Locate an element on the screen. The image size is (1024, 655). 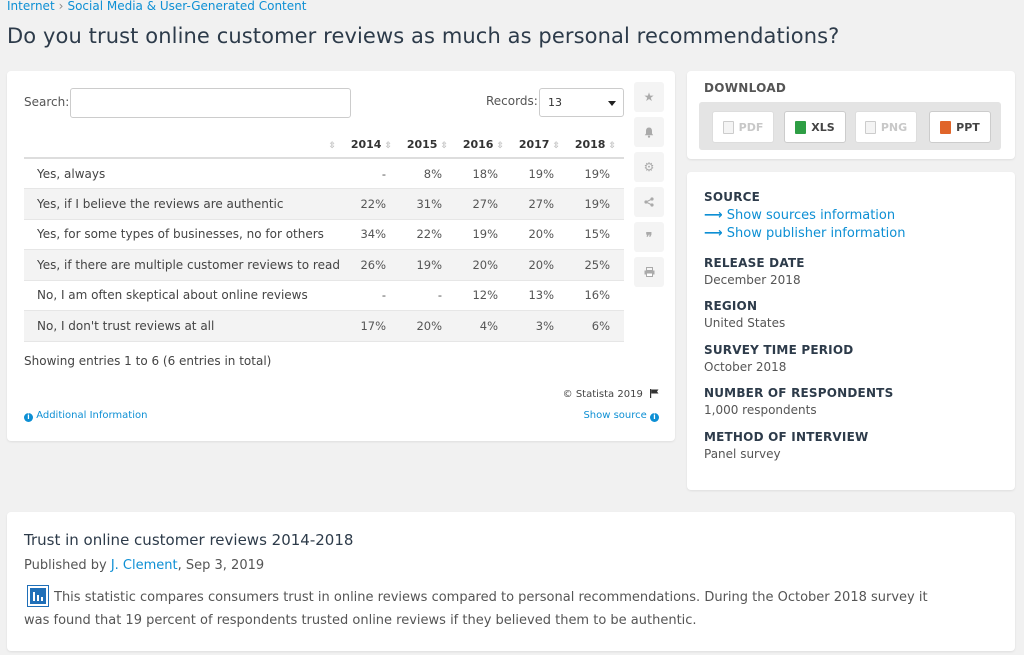
notification-button is located at coordinates (649, 132).